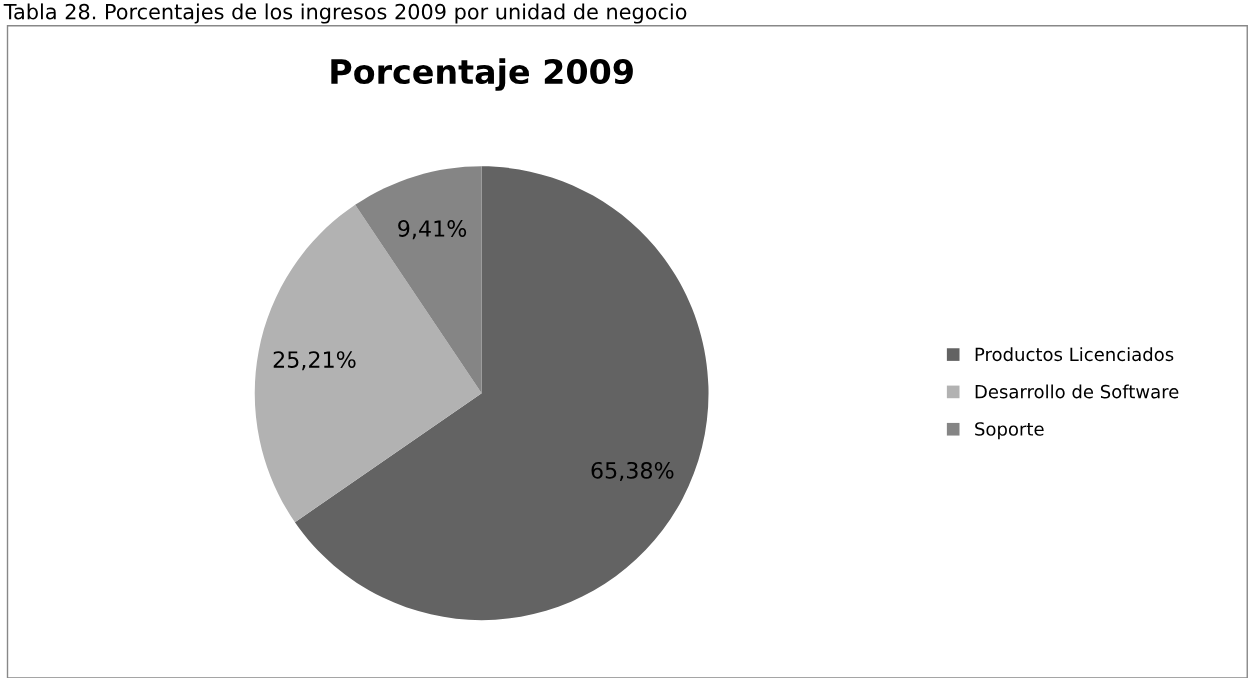 The image size is (1251, 678). What do you see at coordinates (482, 74) in the screenshot?
I see `chart-title: Porcentaje 2009` at bounding box center [482, 74].